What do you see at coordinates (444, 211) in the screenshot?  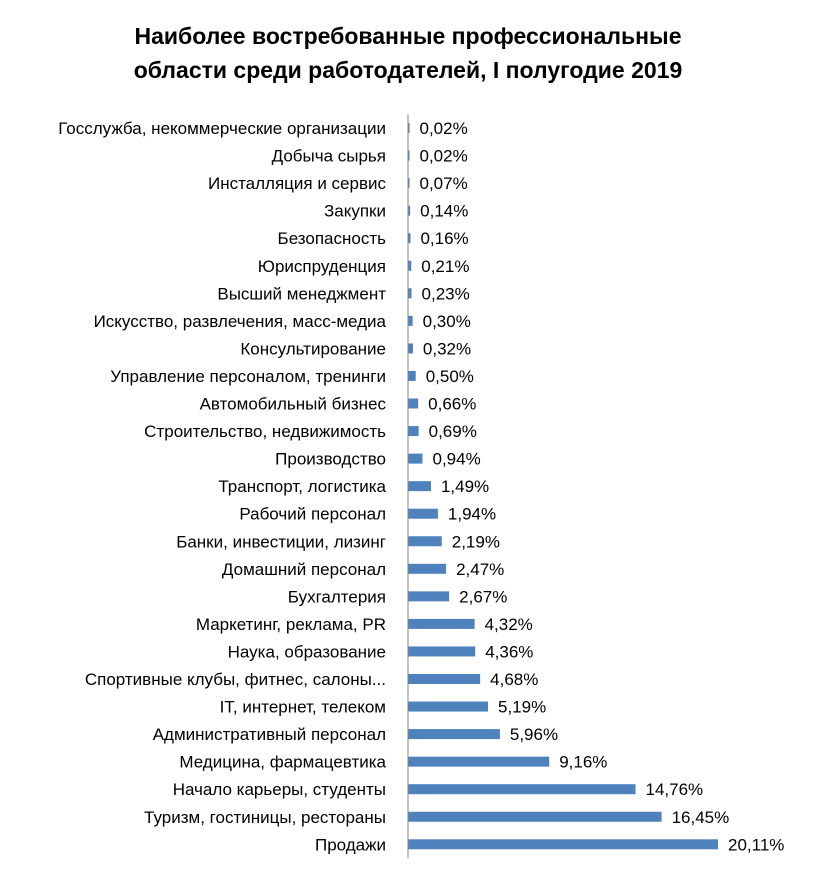 I see `value-label: 0,14%` at bounding box center [444, 211].